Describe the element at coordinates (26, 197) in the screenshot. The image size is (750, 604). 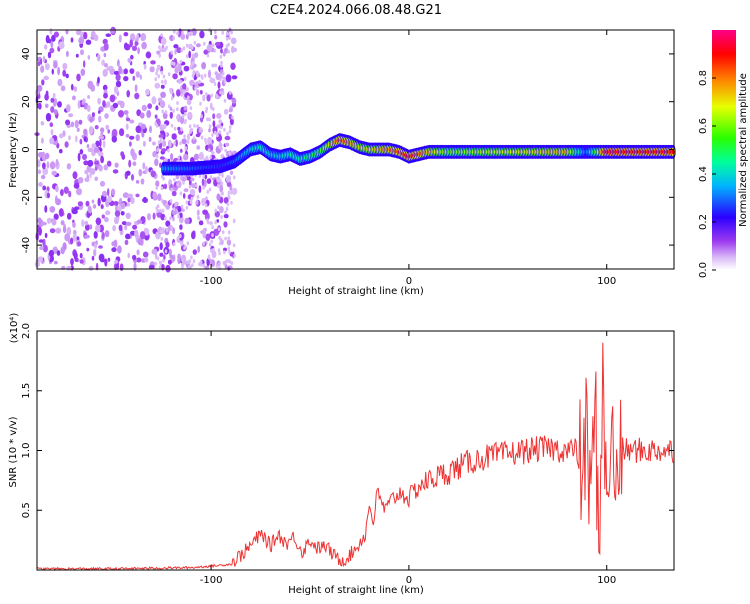
I see `y-tick-label: -20` at that location.